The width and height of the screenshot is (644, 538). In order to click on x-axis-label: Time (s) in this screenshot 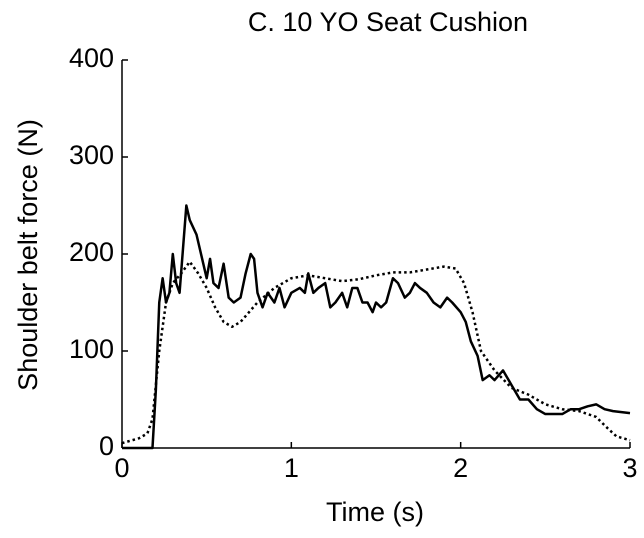, I will do `click(375, 512)`.